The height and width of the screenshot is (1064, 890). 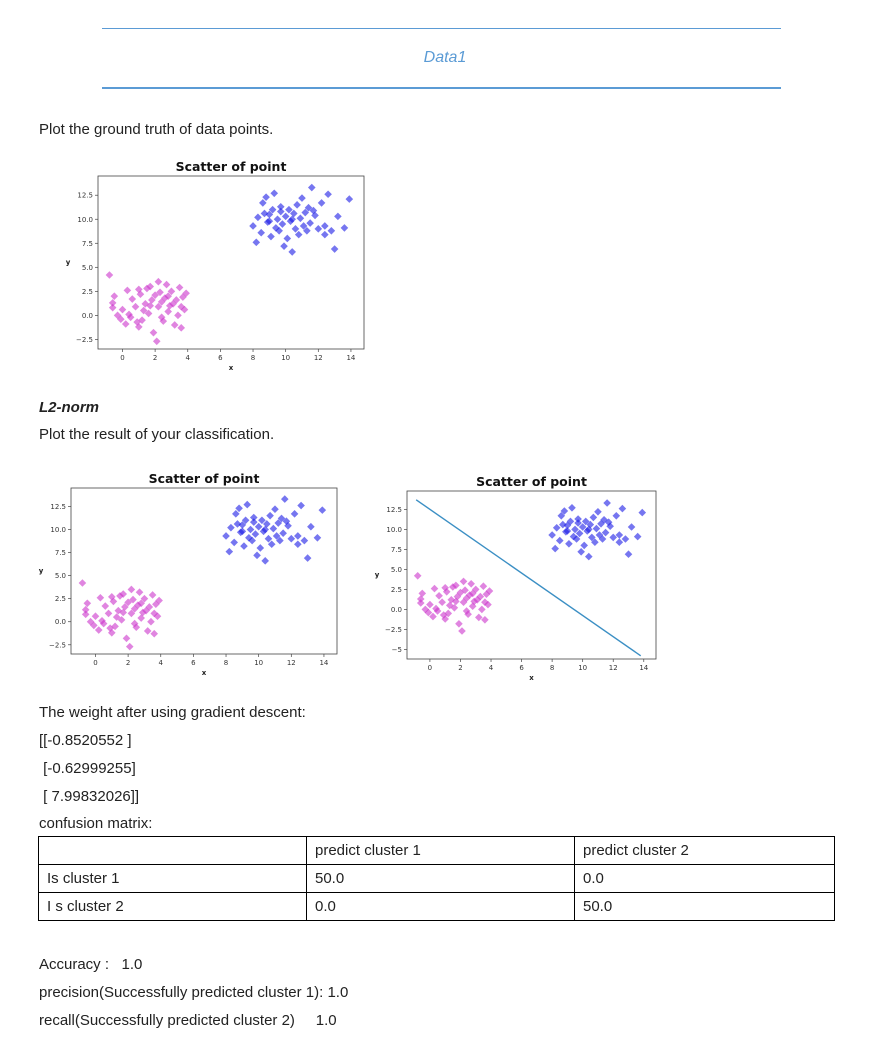 What do you see at coordinates (531, 678) in the screenshot?
I see `x-axis-label: x` at bounding box center [531, 678].